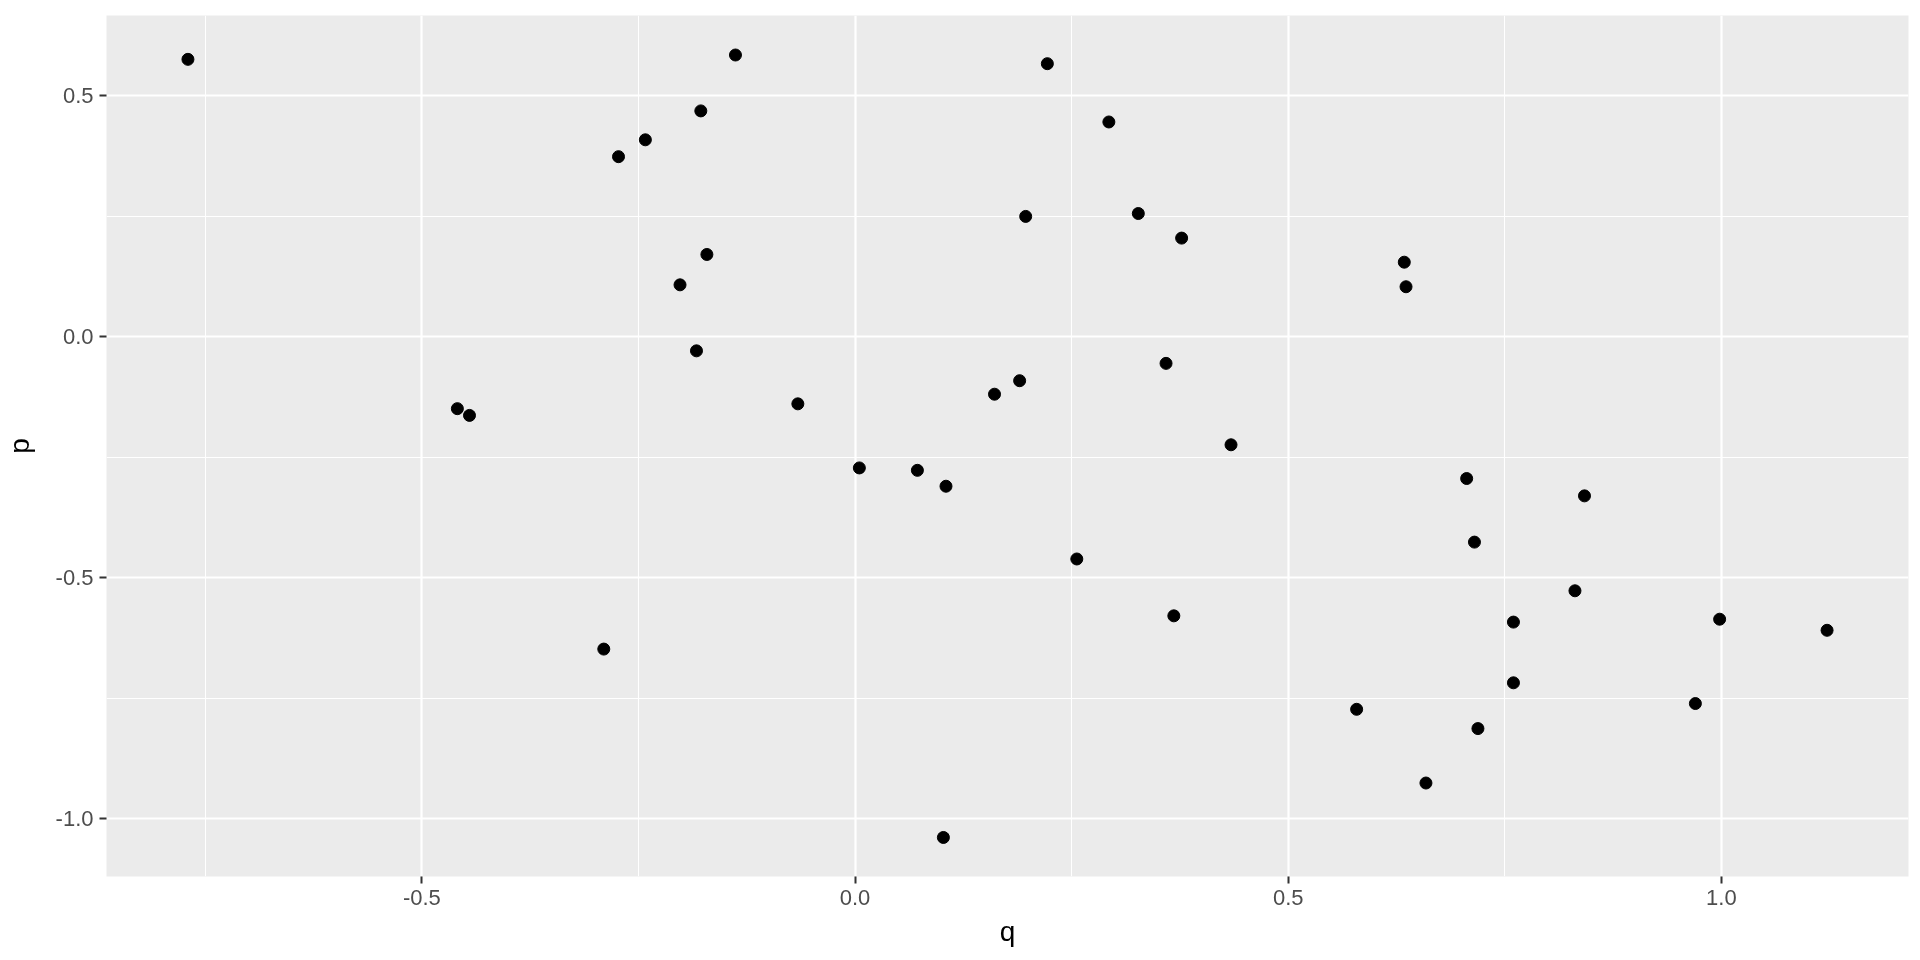 This screenshot has width=1920, height=960. What do you see at coordinates (74, 578) in the screenshot?
I see `y-tick-label: -0.5` at bounding box center [74, 578].